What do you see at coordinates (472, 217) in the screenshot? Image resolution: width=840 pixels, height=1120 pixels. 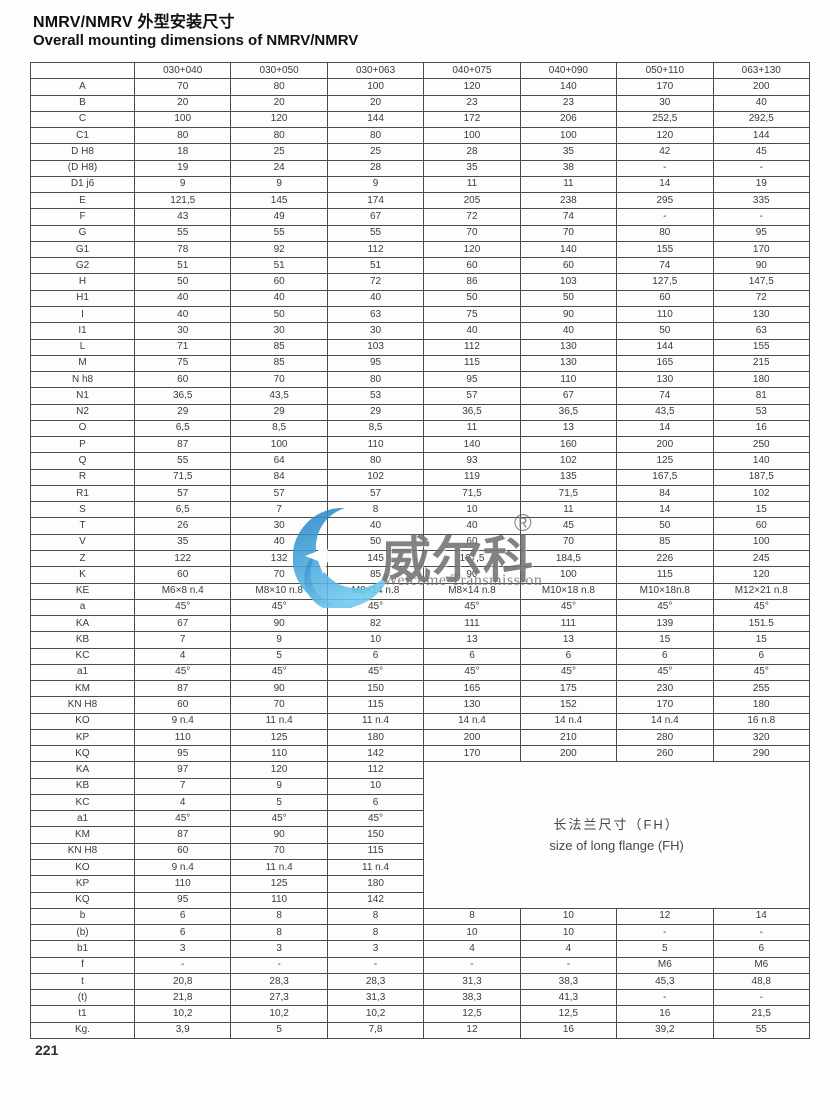 I see `cell: 72` at bounding box center [472, 217].